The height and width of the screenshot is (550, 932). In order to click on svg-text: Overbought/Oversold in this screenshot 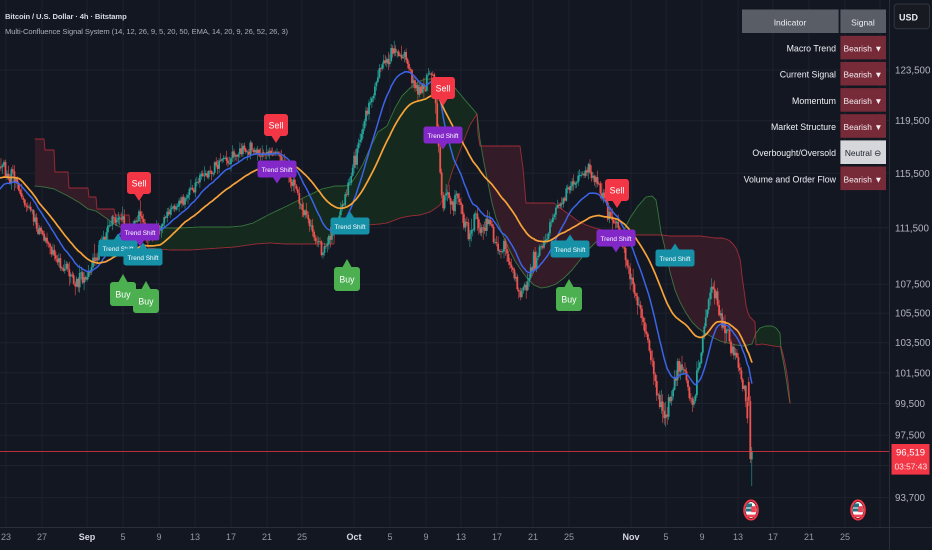, I will do `click(794, 153)`.